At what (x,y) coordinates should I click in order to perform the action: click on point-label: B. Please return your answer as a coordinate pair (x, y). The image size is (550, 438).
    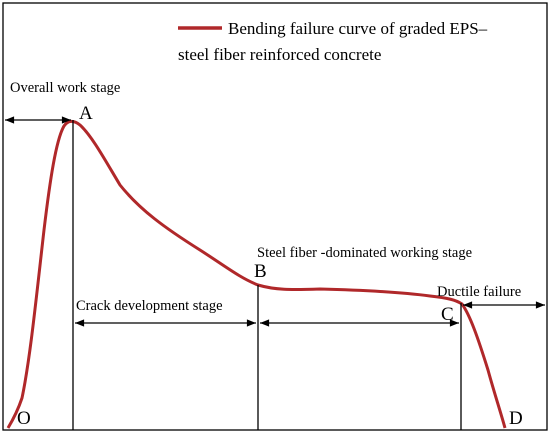
    Looking at the image, I should click on (260, 271).